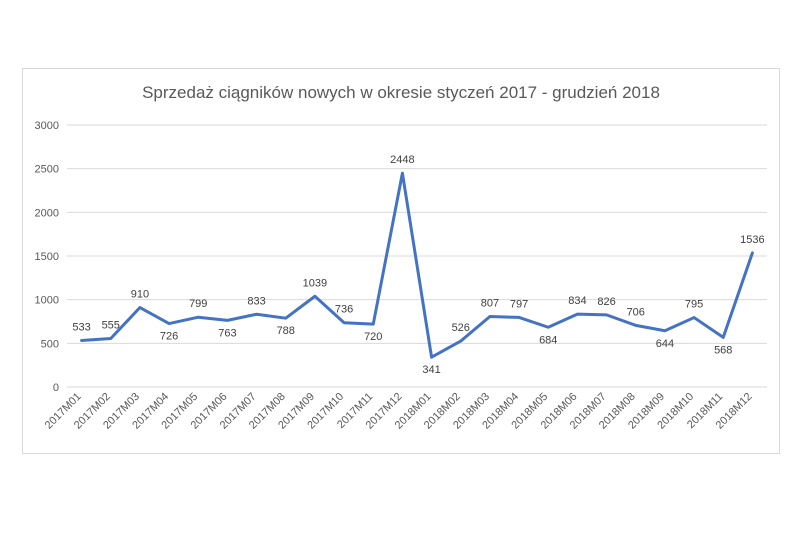 The image size is (803, 533). I want to click on data-label: 726, so click(169, 337).